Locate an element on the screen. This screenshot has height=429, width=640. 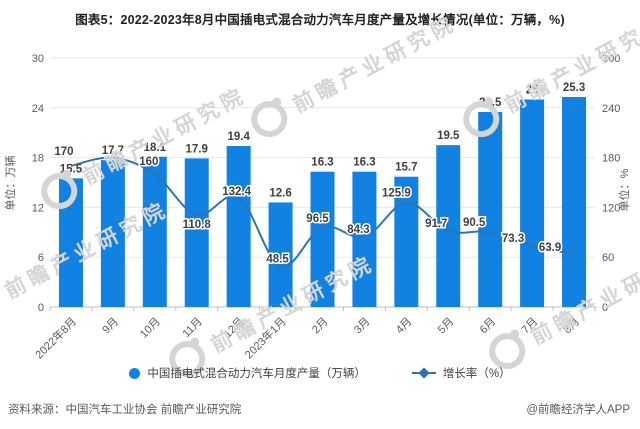
svg-text: 24 is located at coordinates (38, 109).